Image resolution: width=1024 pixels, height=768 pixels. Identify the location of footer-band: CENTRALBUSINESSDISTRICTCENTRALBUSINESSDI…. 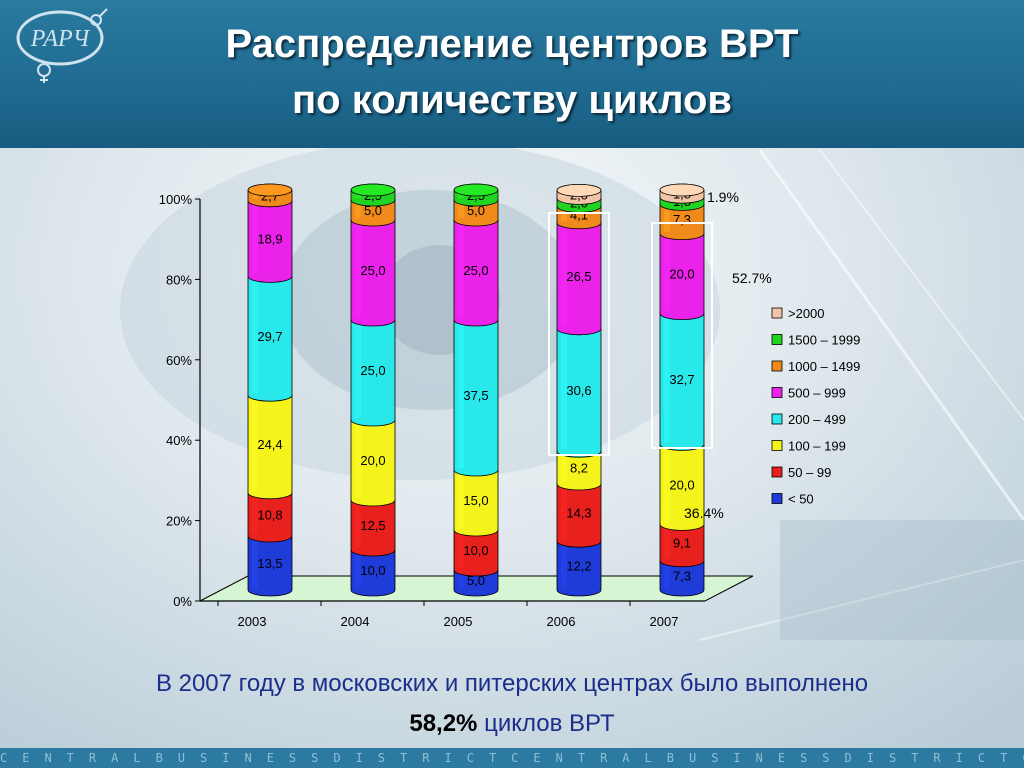
(512, 758).